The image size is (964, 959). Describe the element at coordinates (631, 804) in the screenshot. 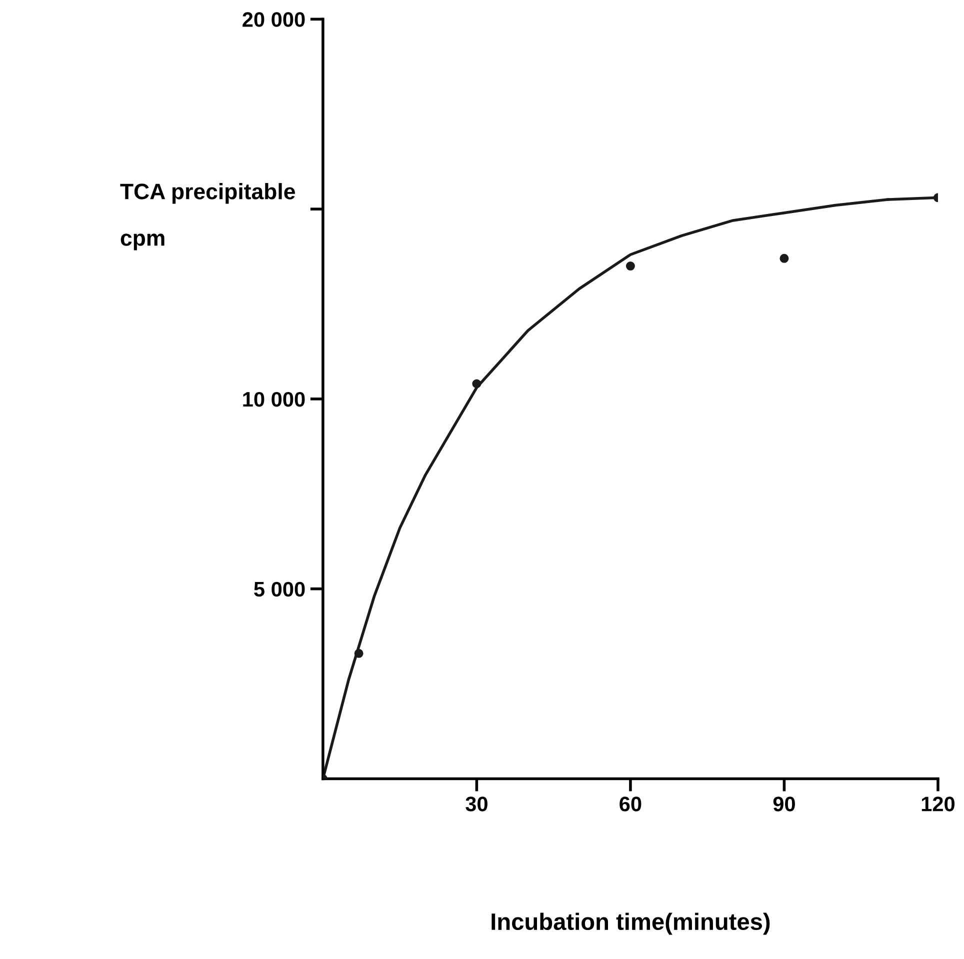

I see `x-tick-label: 60` at that location.